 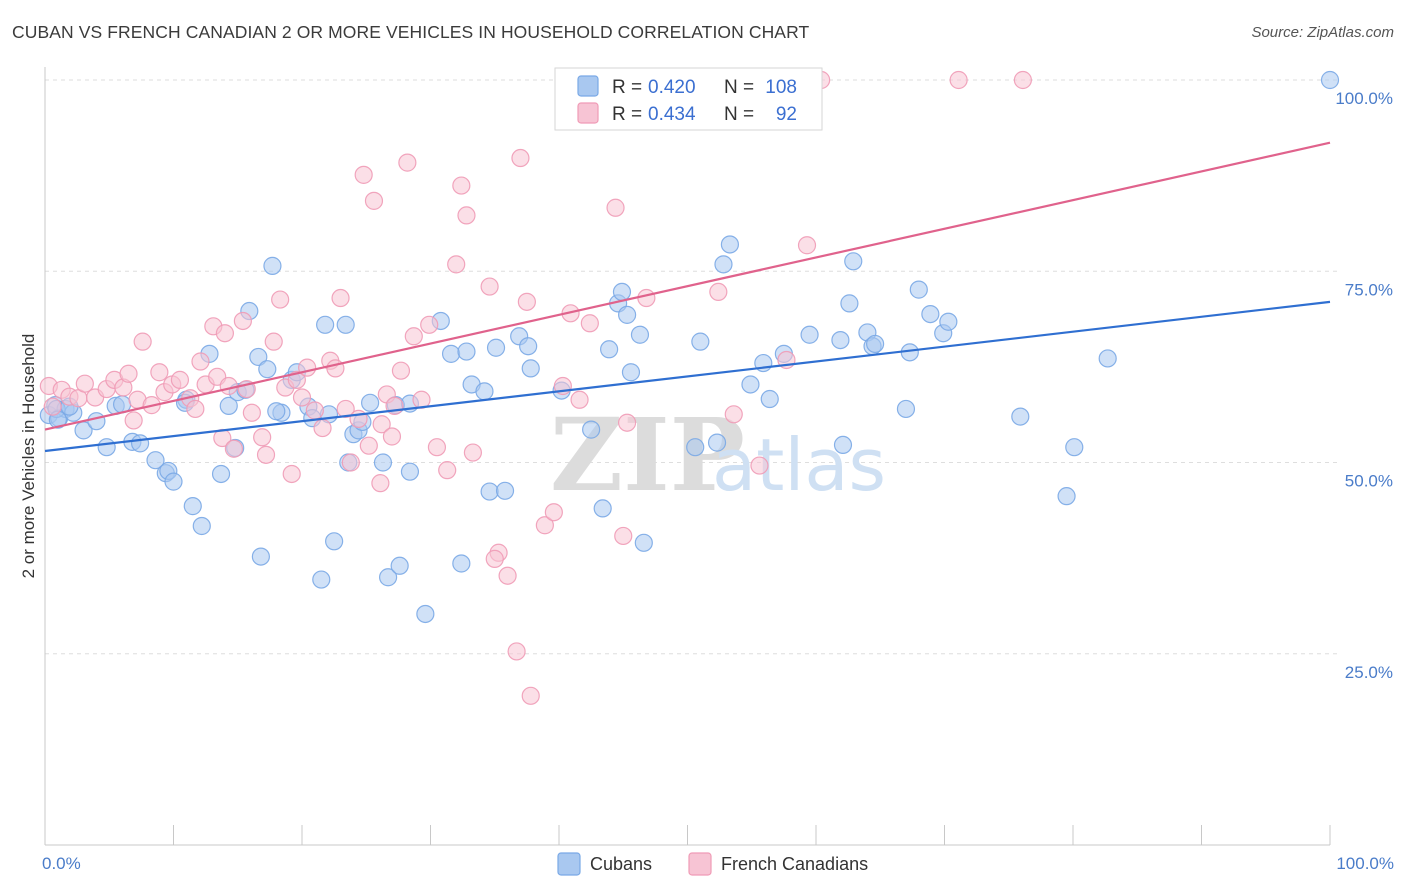 I want to click on stats-legend: R = 0.420 N = 108 R = 0.434 N = 92, so click(x=688, y=99).